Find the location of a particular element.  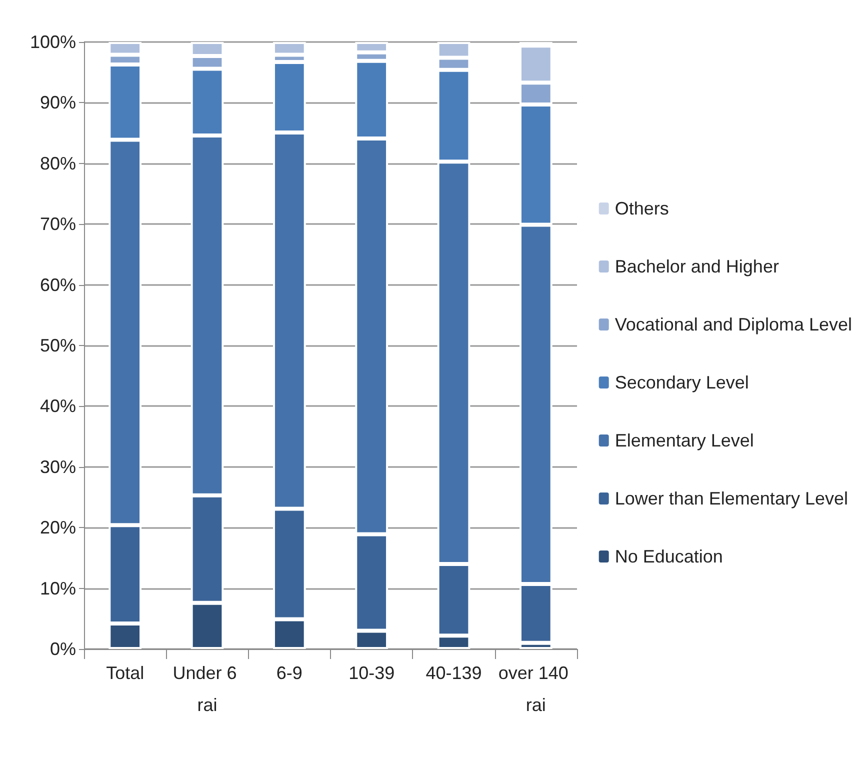

x-tick-label: Total is located at coordinates (125, 673).